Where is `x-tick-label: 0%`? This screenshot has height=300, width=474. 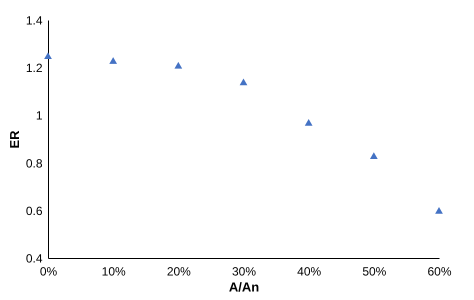
x-tick-label: 0% is located at coordinates (49, 271).